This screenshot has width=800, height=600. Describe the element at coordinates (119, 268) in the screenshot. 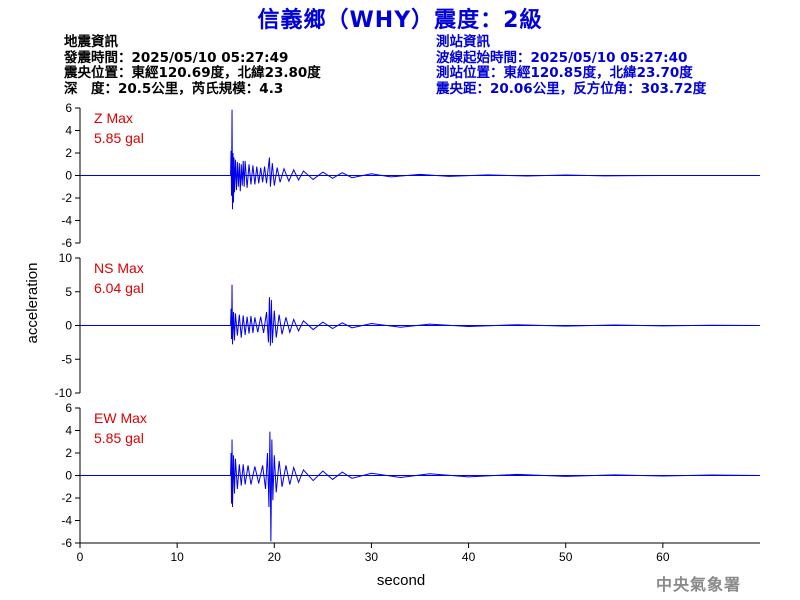

I see `max-label: NS Max` at that location.